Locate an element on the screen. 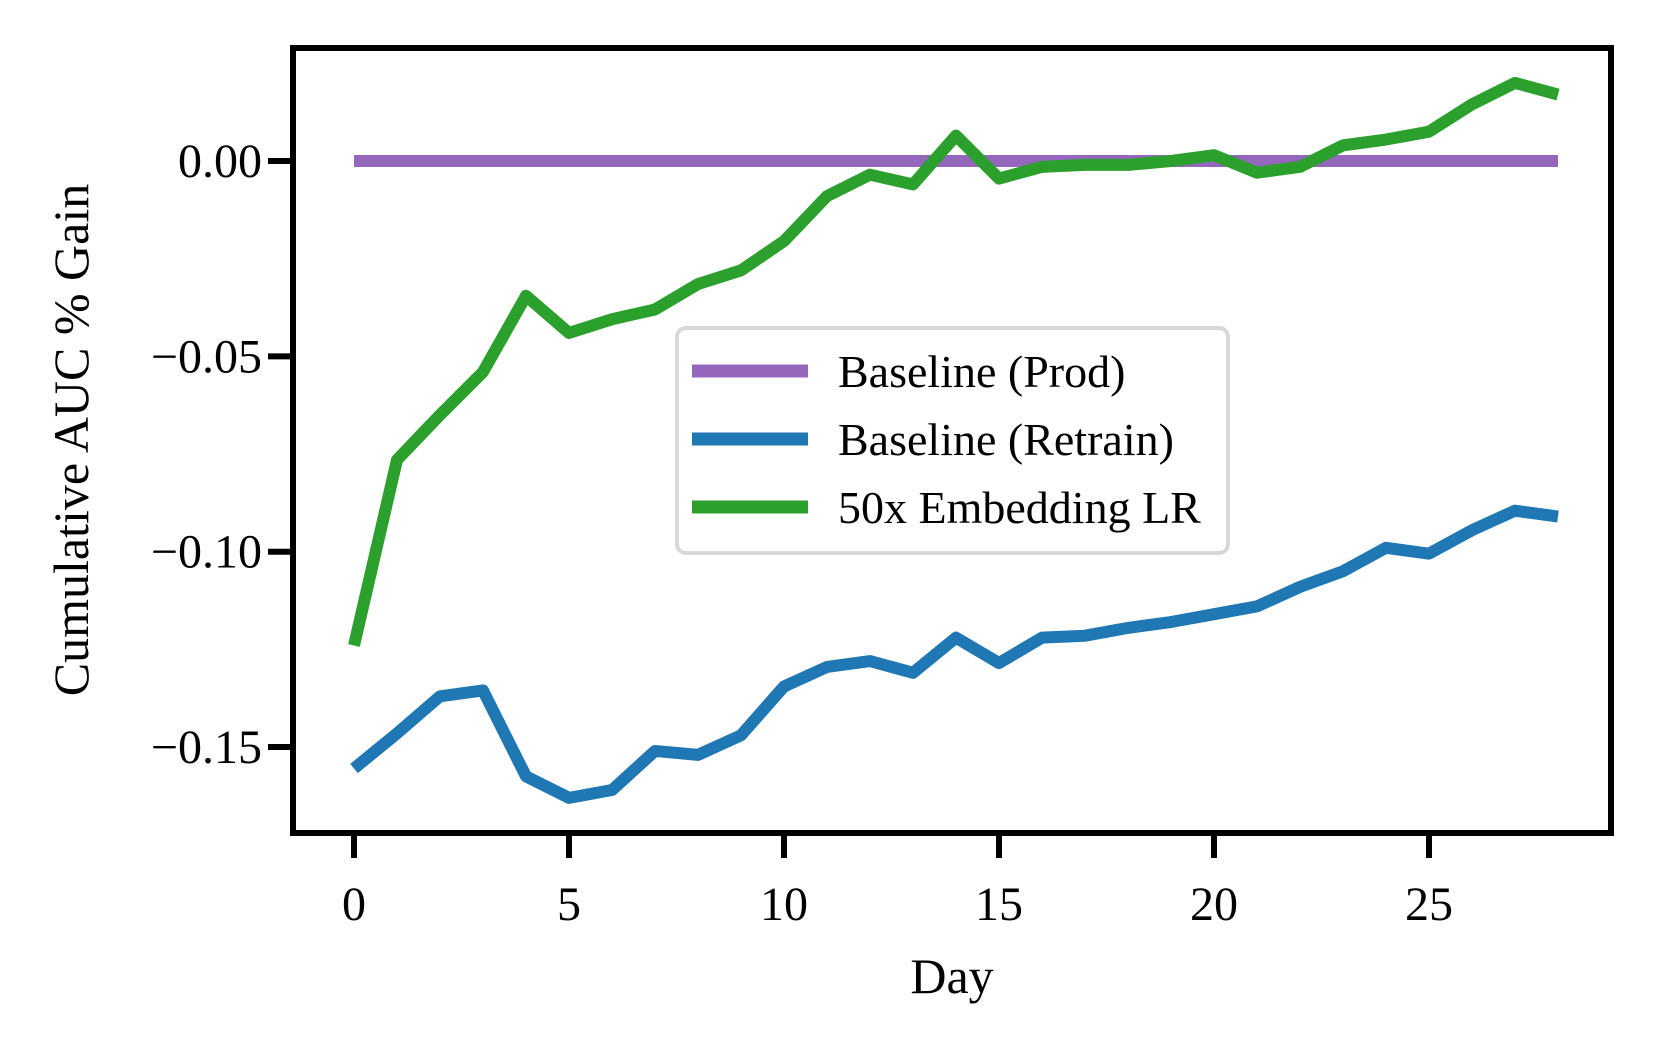  x-tick-label: 25 is located at coordinates (1429, 904).